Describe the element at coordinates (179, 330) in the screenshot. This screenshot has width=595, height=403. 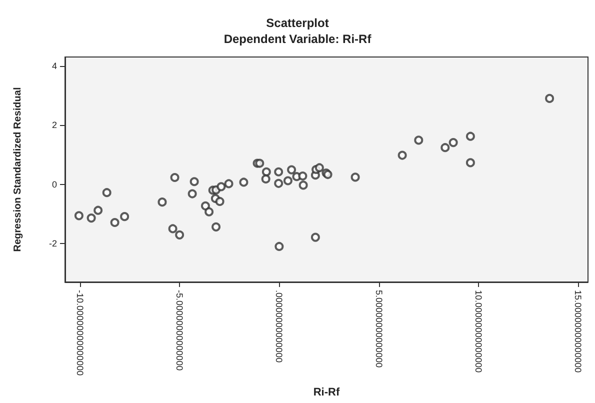
I see `x-tick-label: -5.00000000000000` at that location.